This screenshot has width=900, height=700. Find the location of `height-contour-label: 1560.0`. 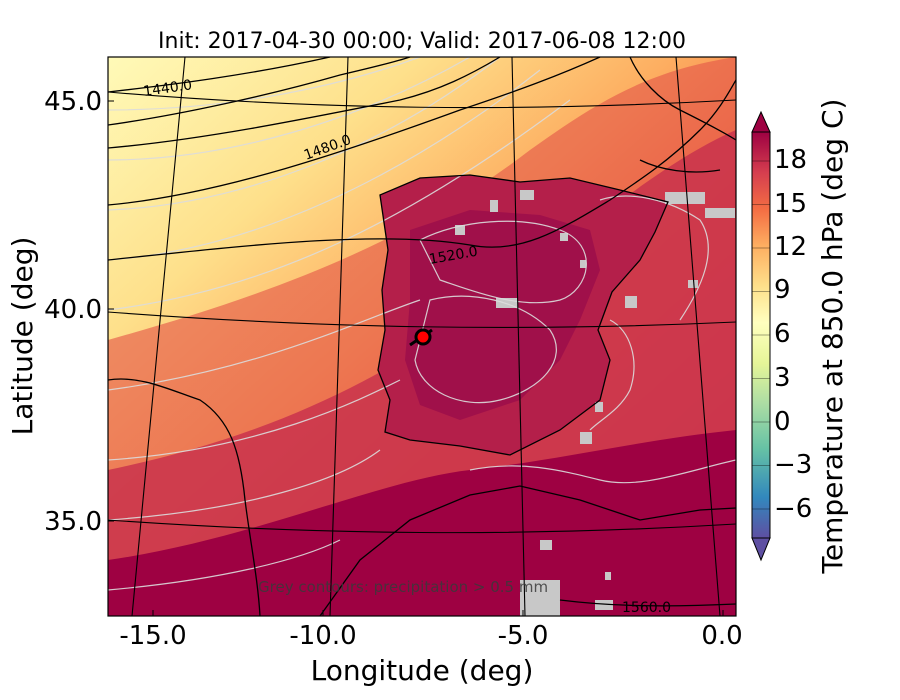

height-contour-label: 1560.0 is located at coordinates (646, 608).